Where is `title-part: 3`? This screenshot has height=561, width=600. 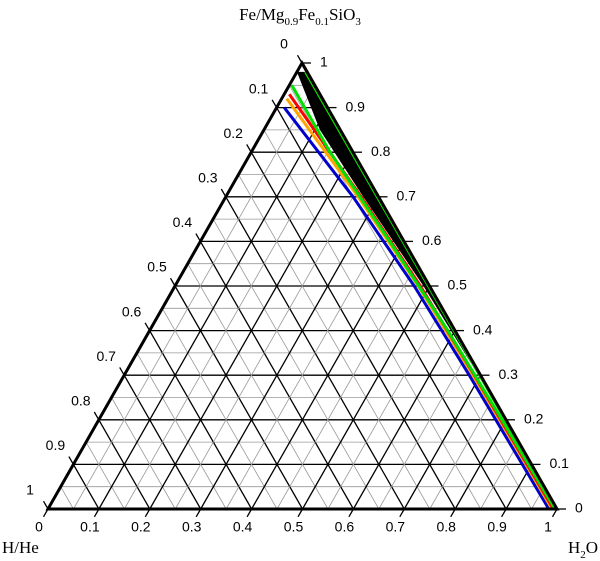 title-part: 3 is located at coordinates (358, 22).